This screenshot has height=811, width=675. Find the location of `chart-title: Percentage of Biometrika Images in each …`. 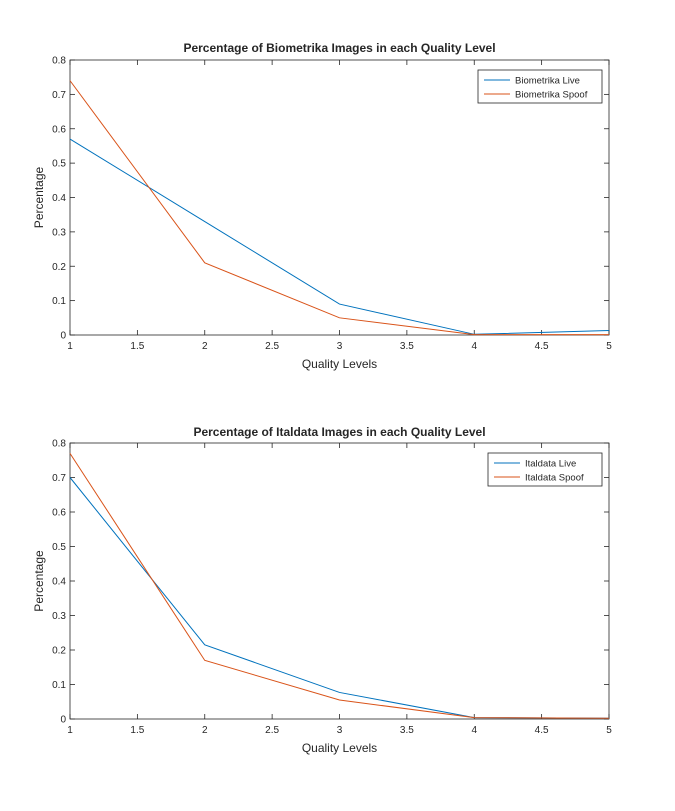

chart-title: Percentage of Biometrika Images in each … is located at coordinates (339, 48).